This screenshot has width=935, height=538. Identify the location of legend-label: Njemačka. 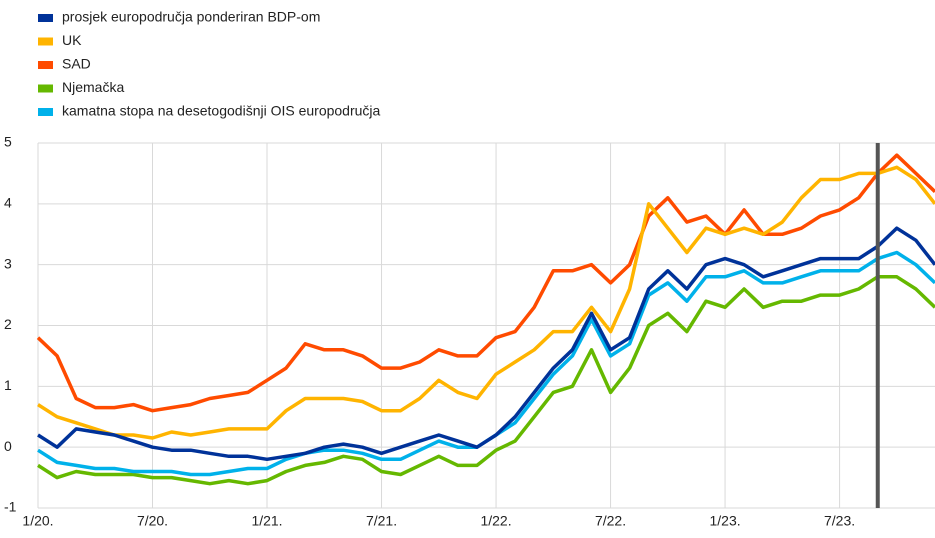
(93, 87).